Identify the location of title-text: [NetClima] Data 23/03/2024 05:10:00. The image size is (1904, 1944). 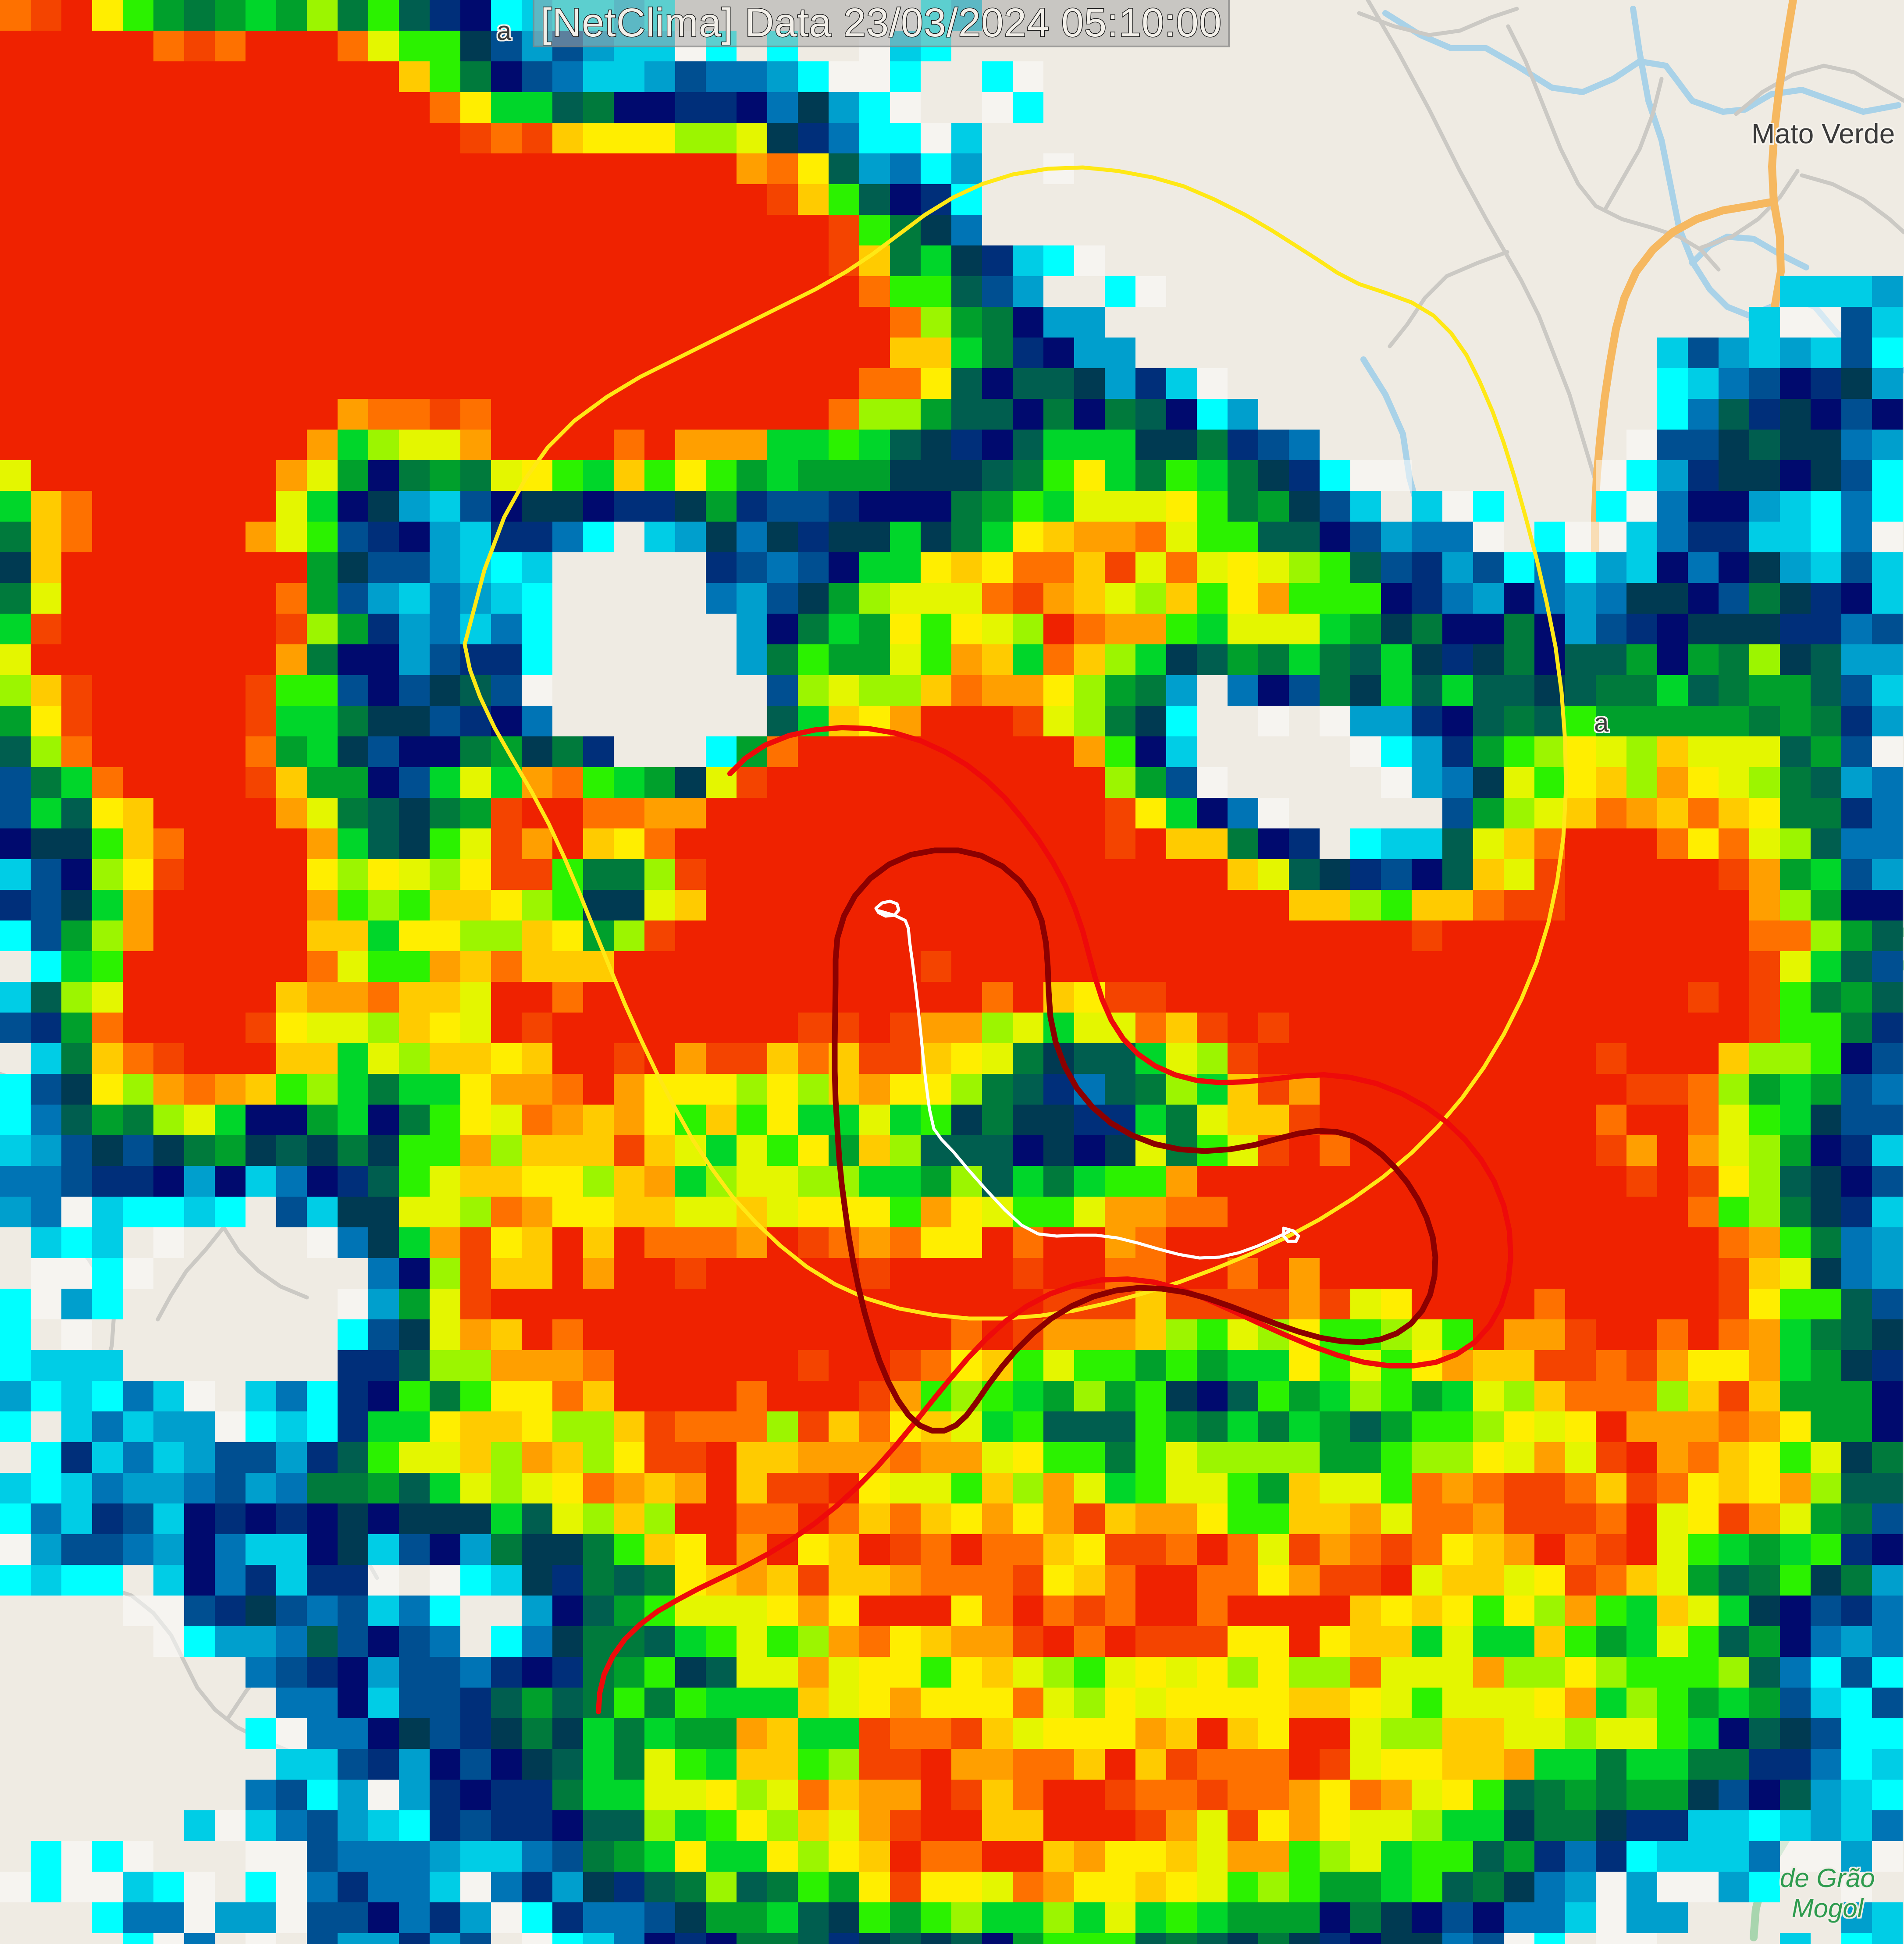
(881, 22).